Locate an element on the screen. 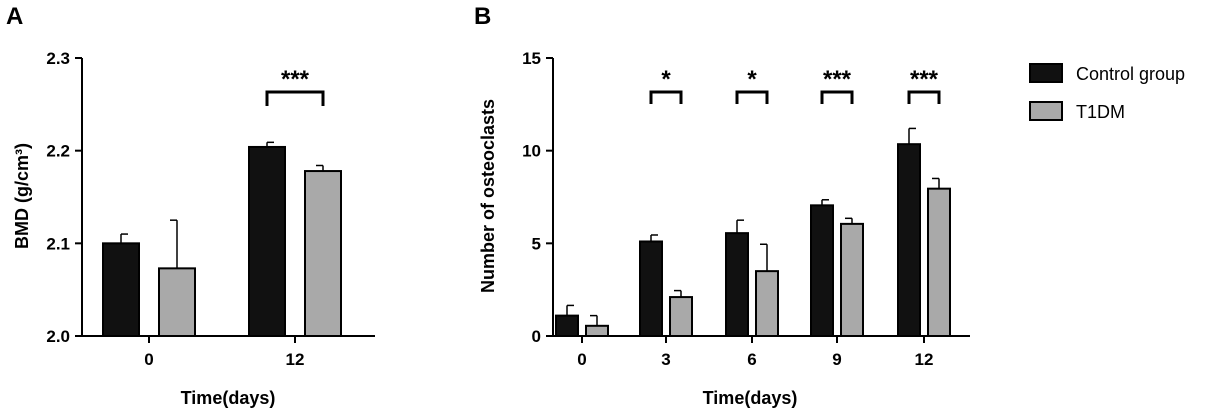 Image resolution: width=1219 pixels, height=419 pixels. panel-a-significance-label: *** is located at coordinates (295, 79).